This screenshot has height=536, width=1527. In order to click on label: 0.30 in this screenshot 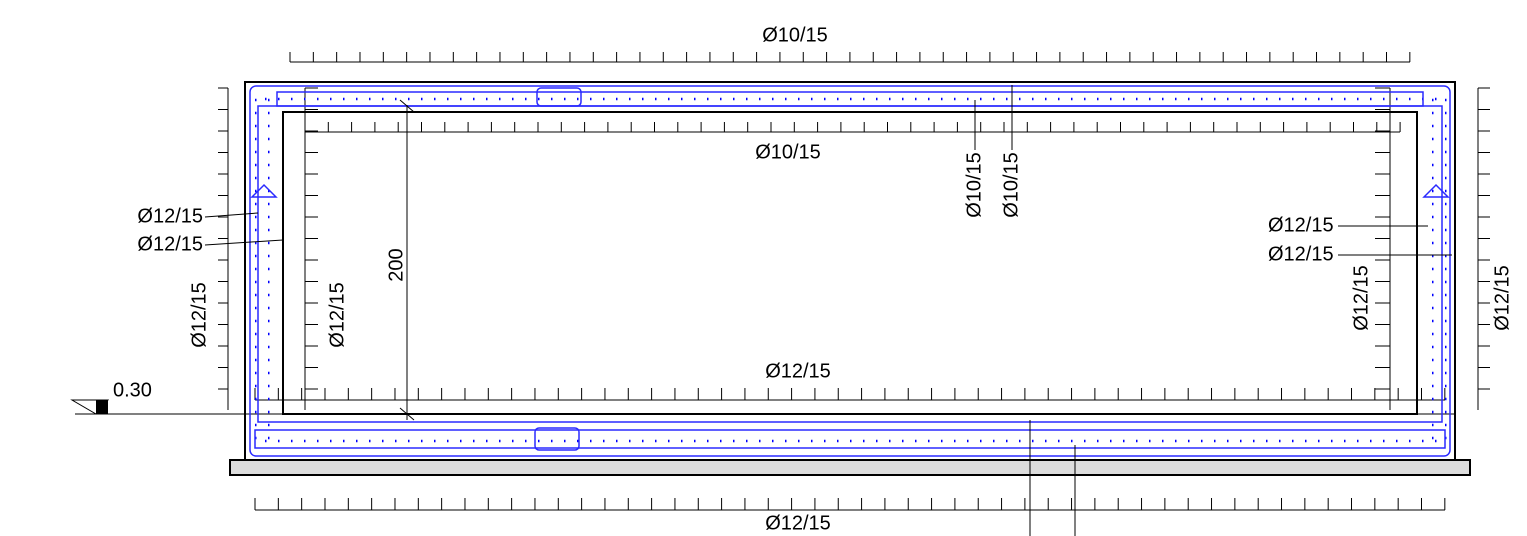, I will do `click(132, 390)`.